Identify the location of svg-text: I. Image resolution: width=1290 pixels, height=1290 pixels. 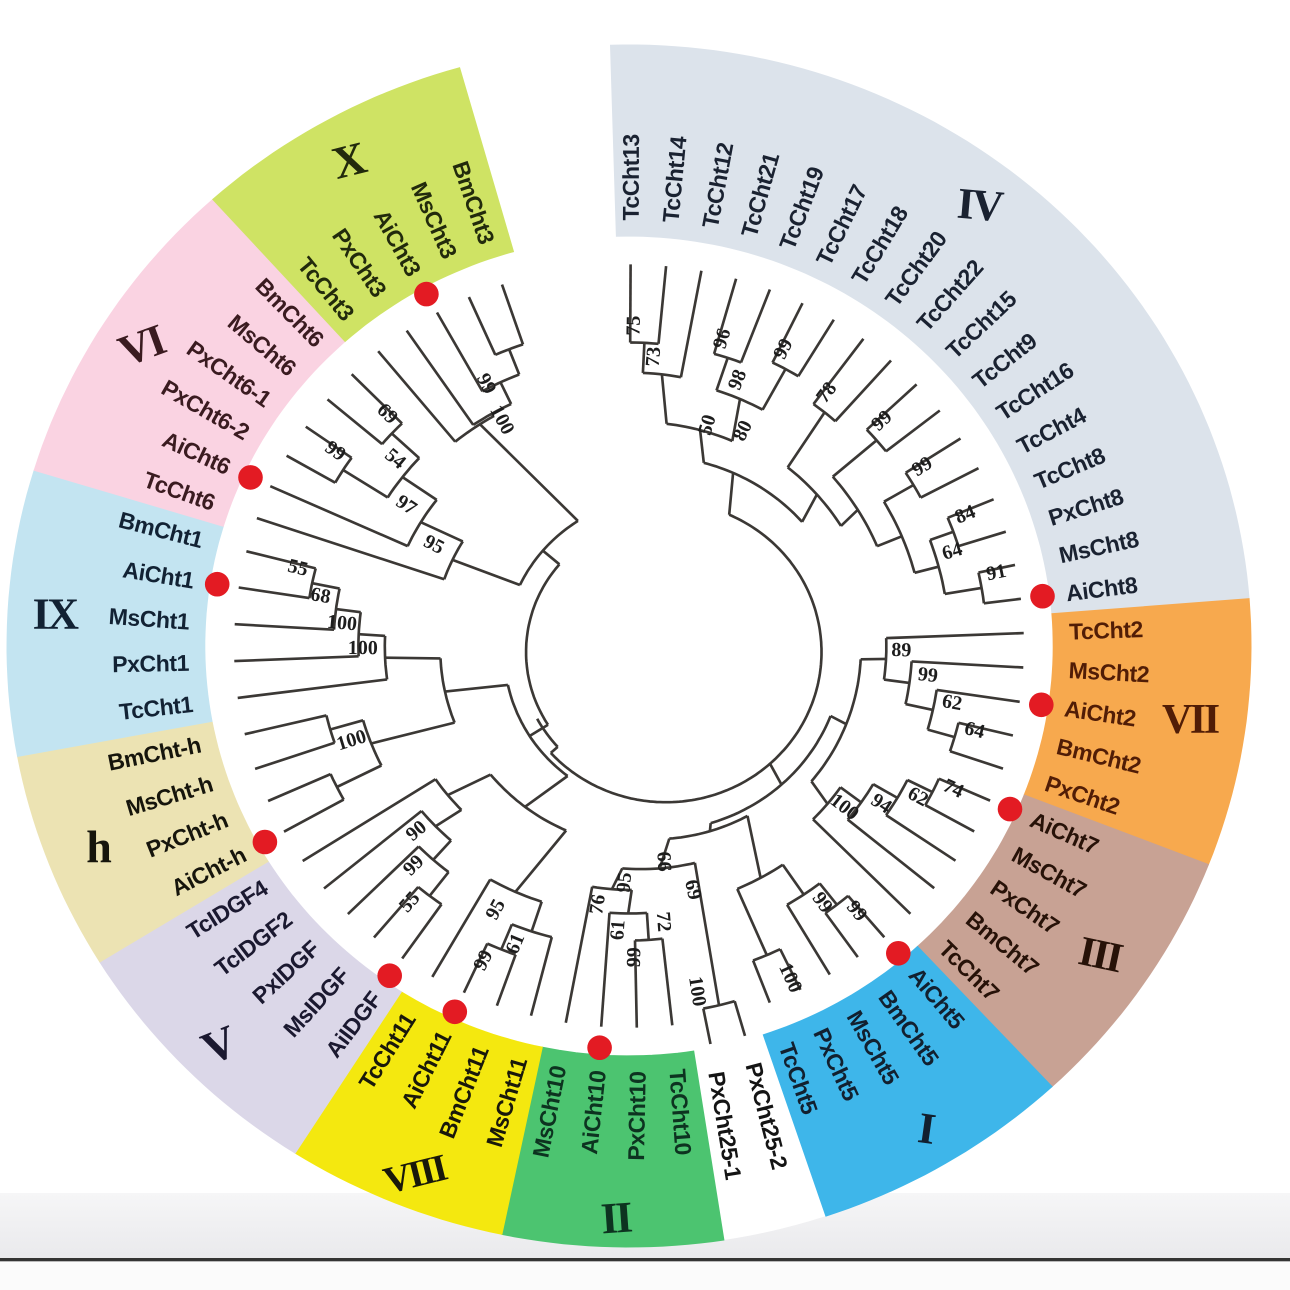
(927, 1128).